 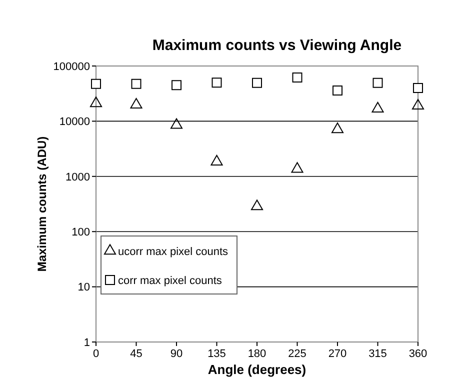 I want to click on y-tick-label: 10, so click(x=84, y=288).